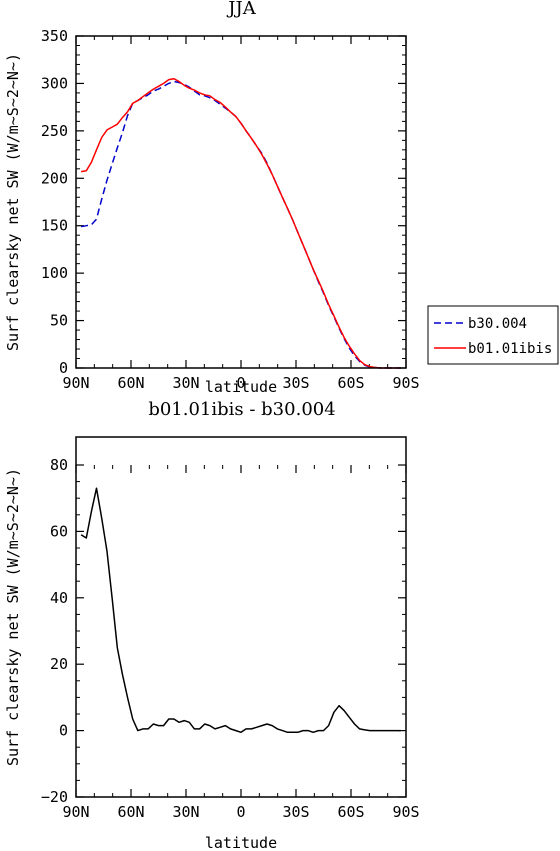 The width and height of the screenshot is (560, 851). Describe the element at coordinates (59, 321) in the screenshot. I see `y-tick-label: 50` at that location.